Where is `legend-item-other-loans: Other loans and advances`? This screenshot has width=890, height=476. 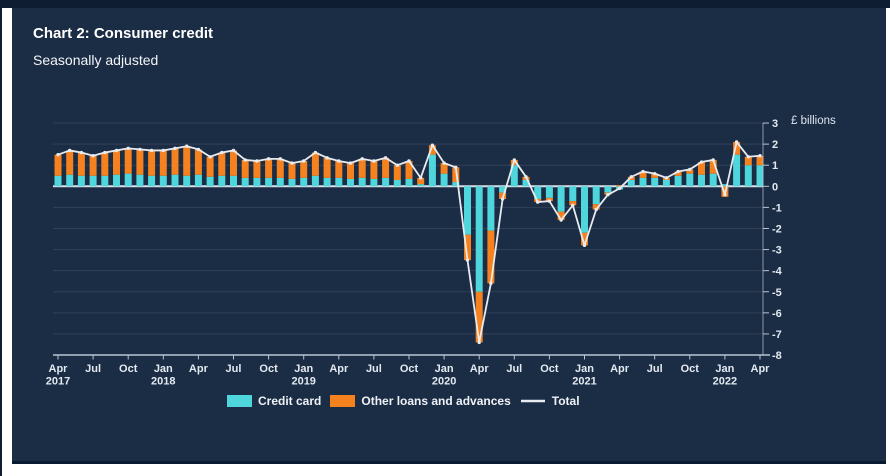 legend-item-other-loans: Other loans and advances is located at coordinates (420, 401).